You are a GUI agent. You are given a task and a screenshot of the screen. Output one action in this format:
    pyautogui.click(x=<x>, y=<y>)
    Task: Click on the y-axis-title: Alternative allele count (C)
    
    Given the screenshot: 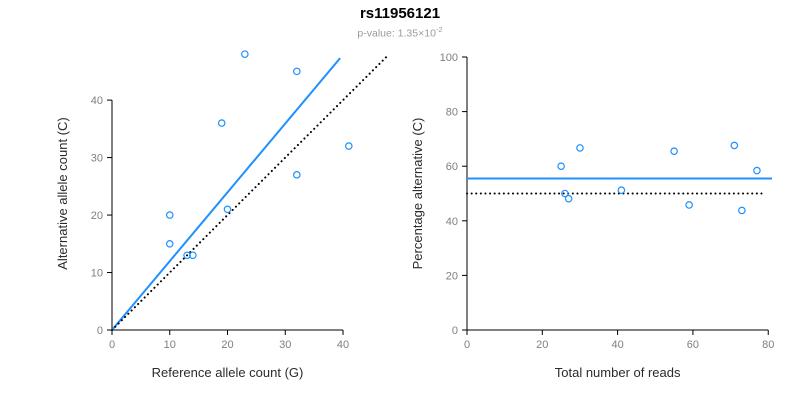 What is the action you would take?
    pyautogui.click(x=62, y=193)
    